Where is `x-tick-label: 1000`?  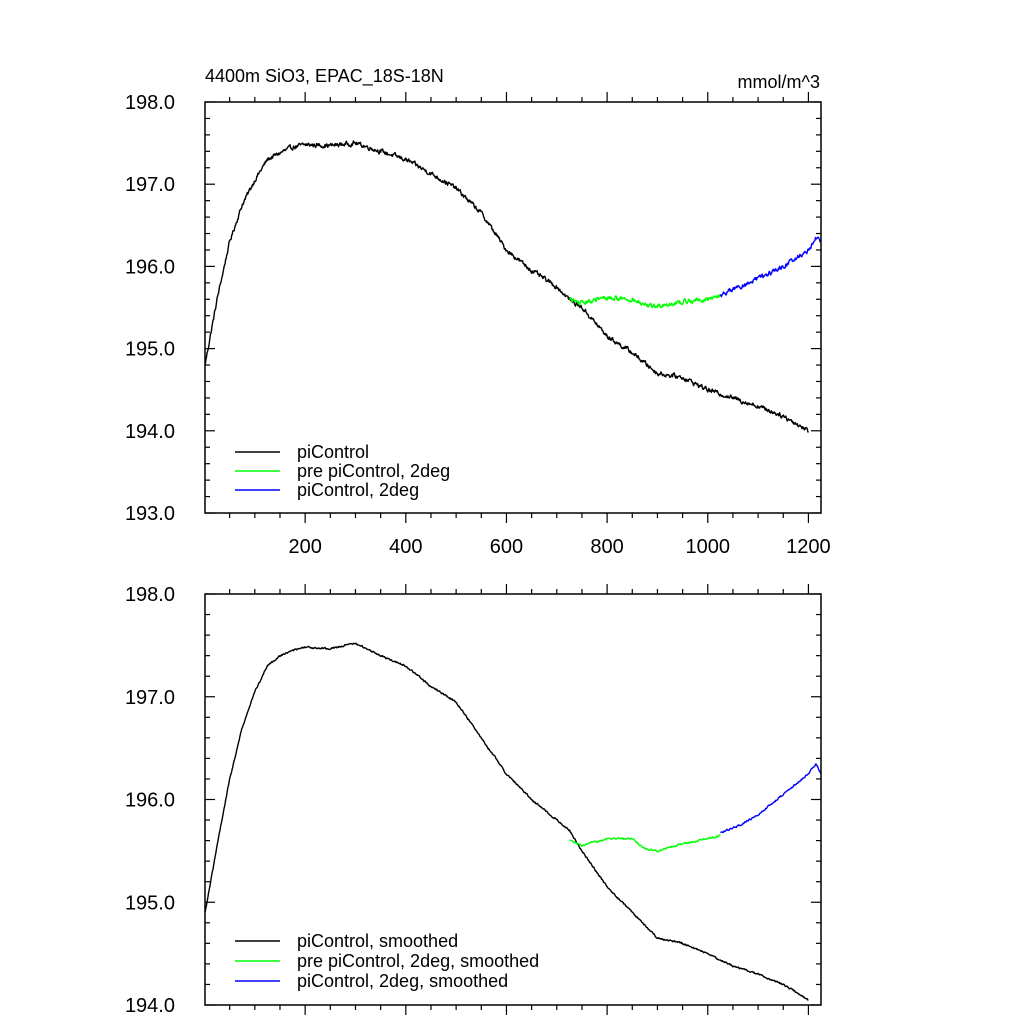 x-tick-label: 1000 is located at coordinates (708, 547).